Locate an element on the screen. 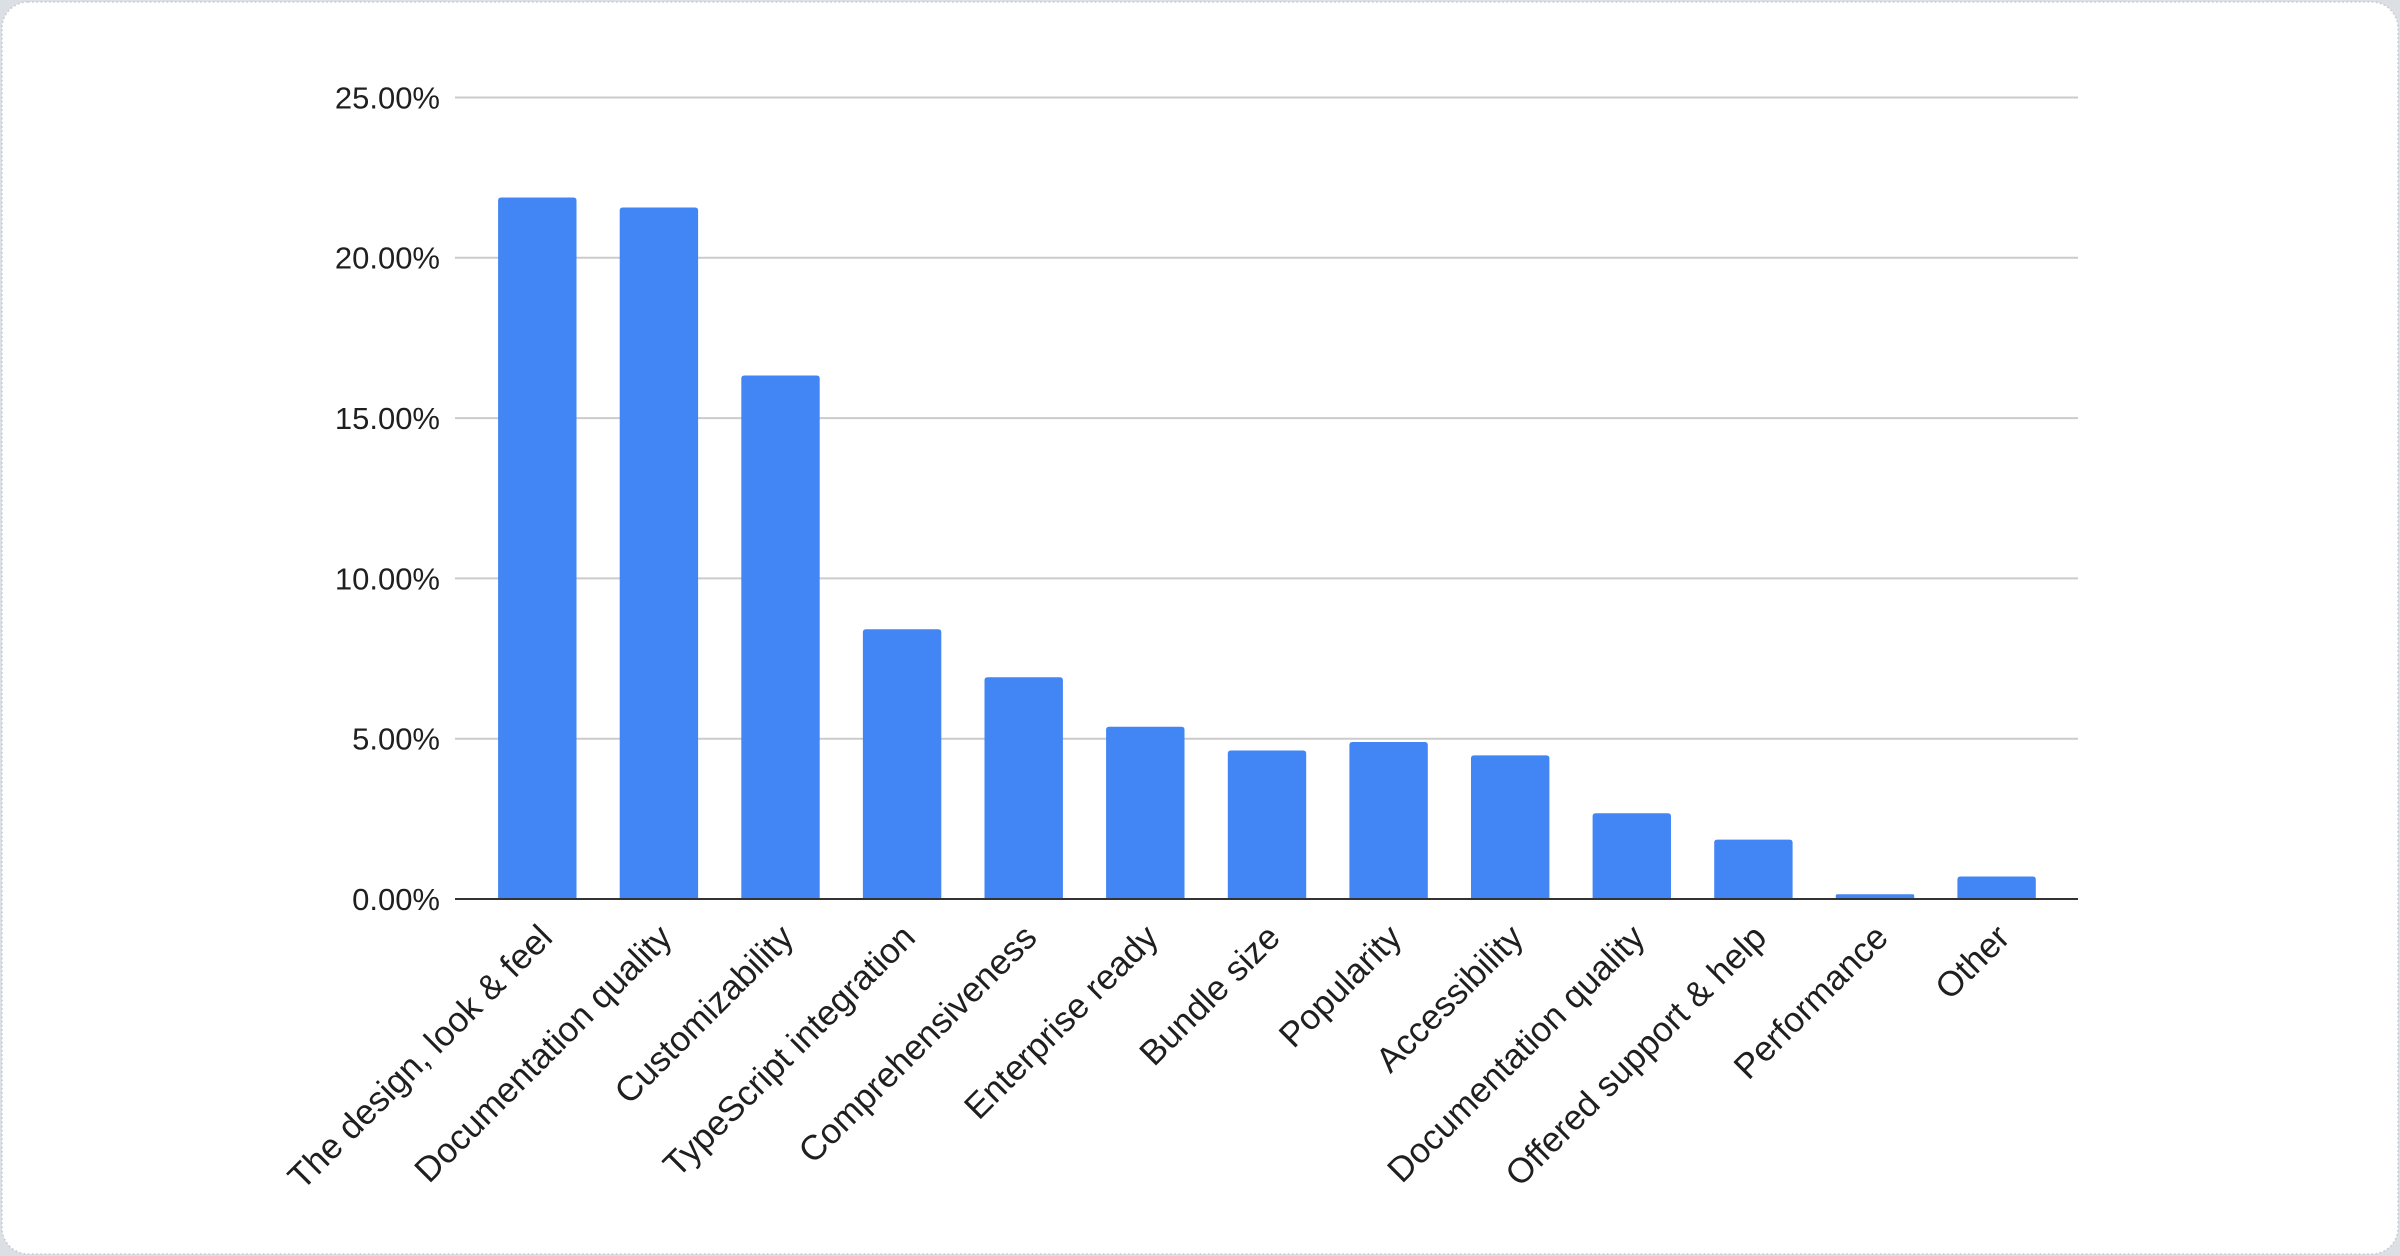 Image resolution: width=2400 pixels, height=1256 pixels. svg-text: 5.00% is located at coordinates (396, 739).